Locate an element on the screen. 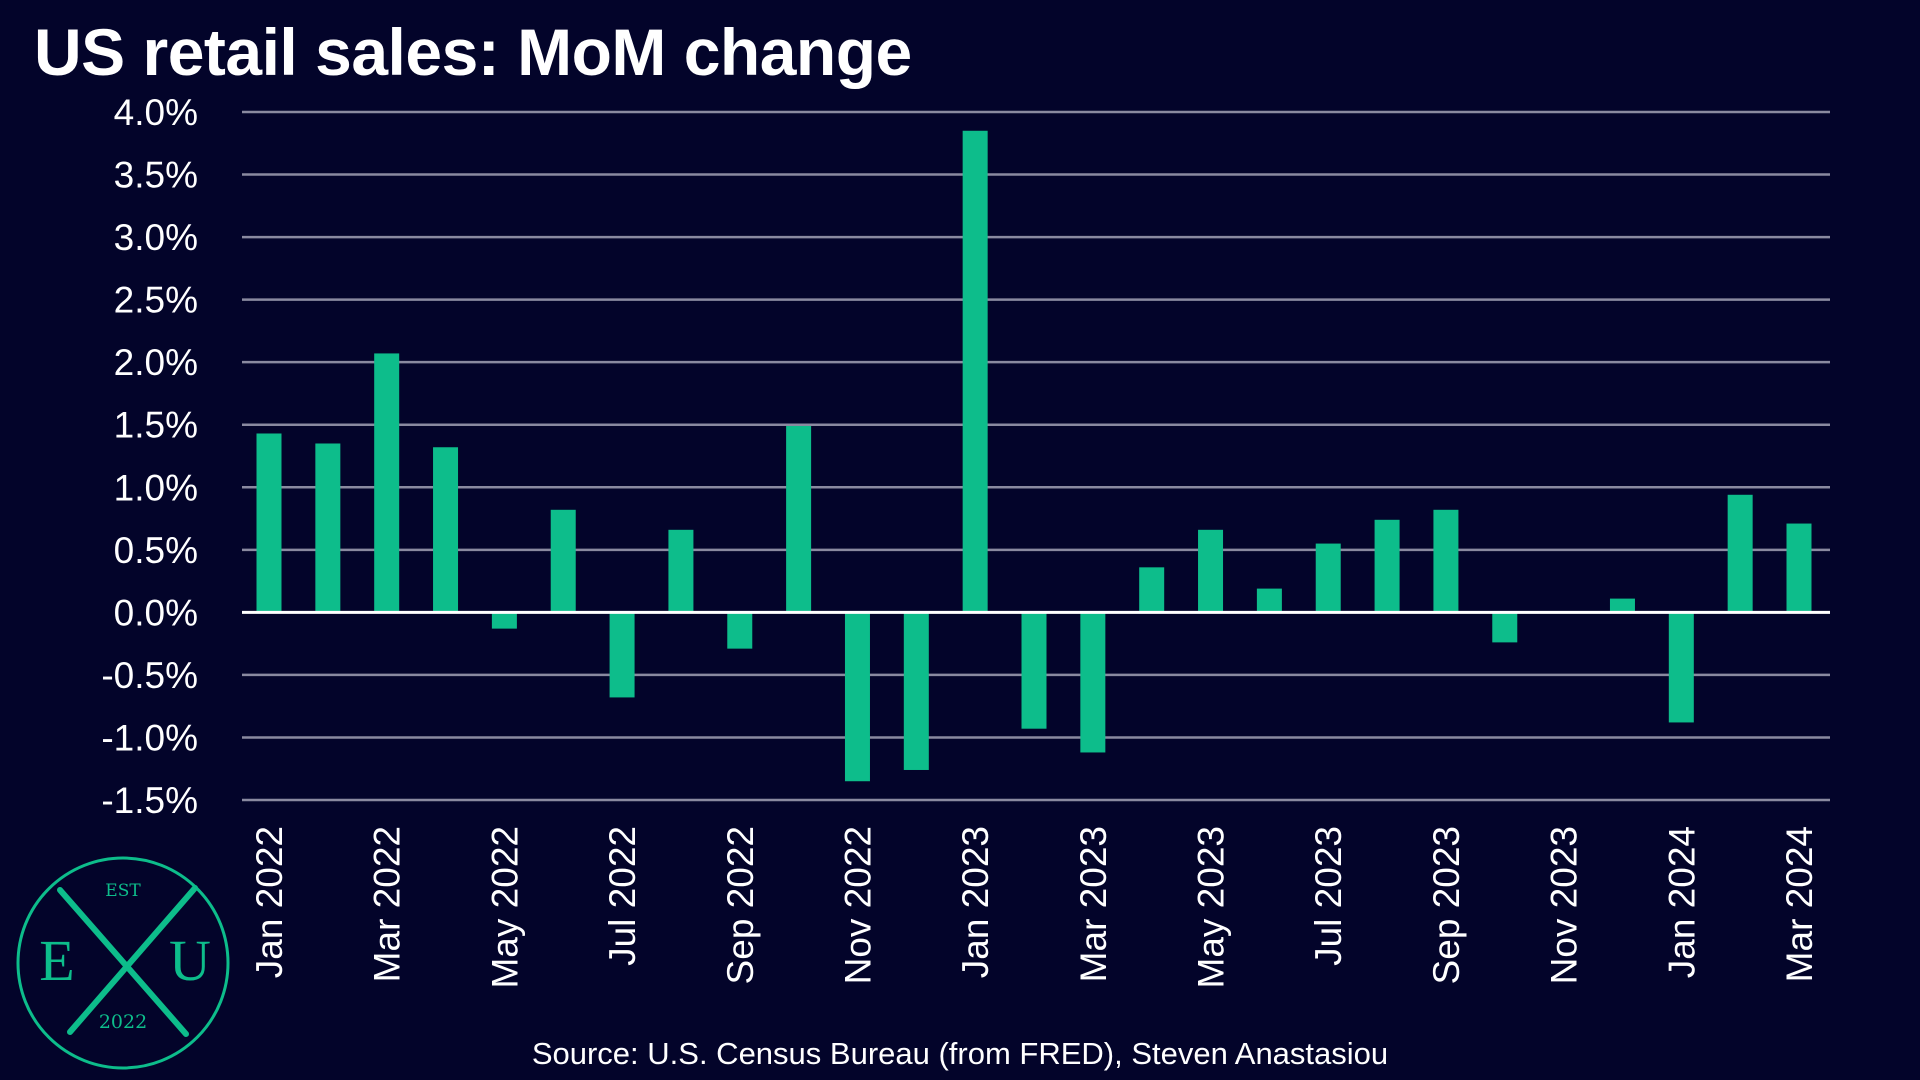 This screenshot has width=1920, height=1080. logo-year-text: 2022 is located at coordinates (123, 1022).